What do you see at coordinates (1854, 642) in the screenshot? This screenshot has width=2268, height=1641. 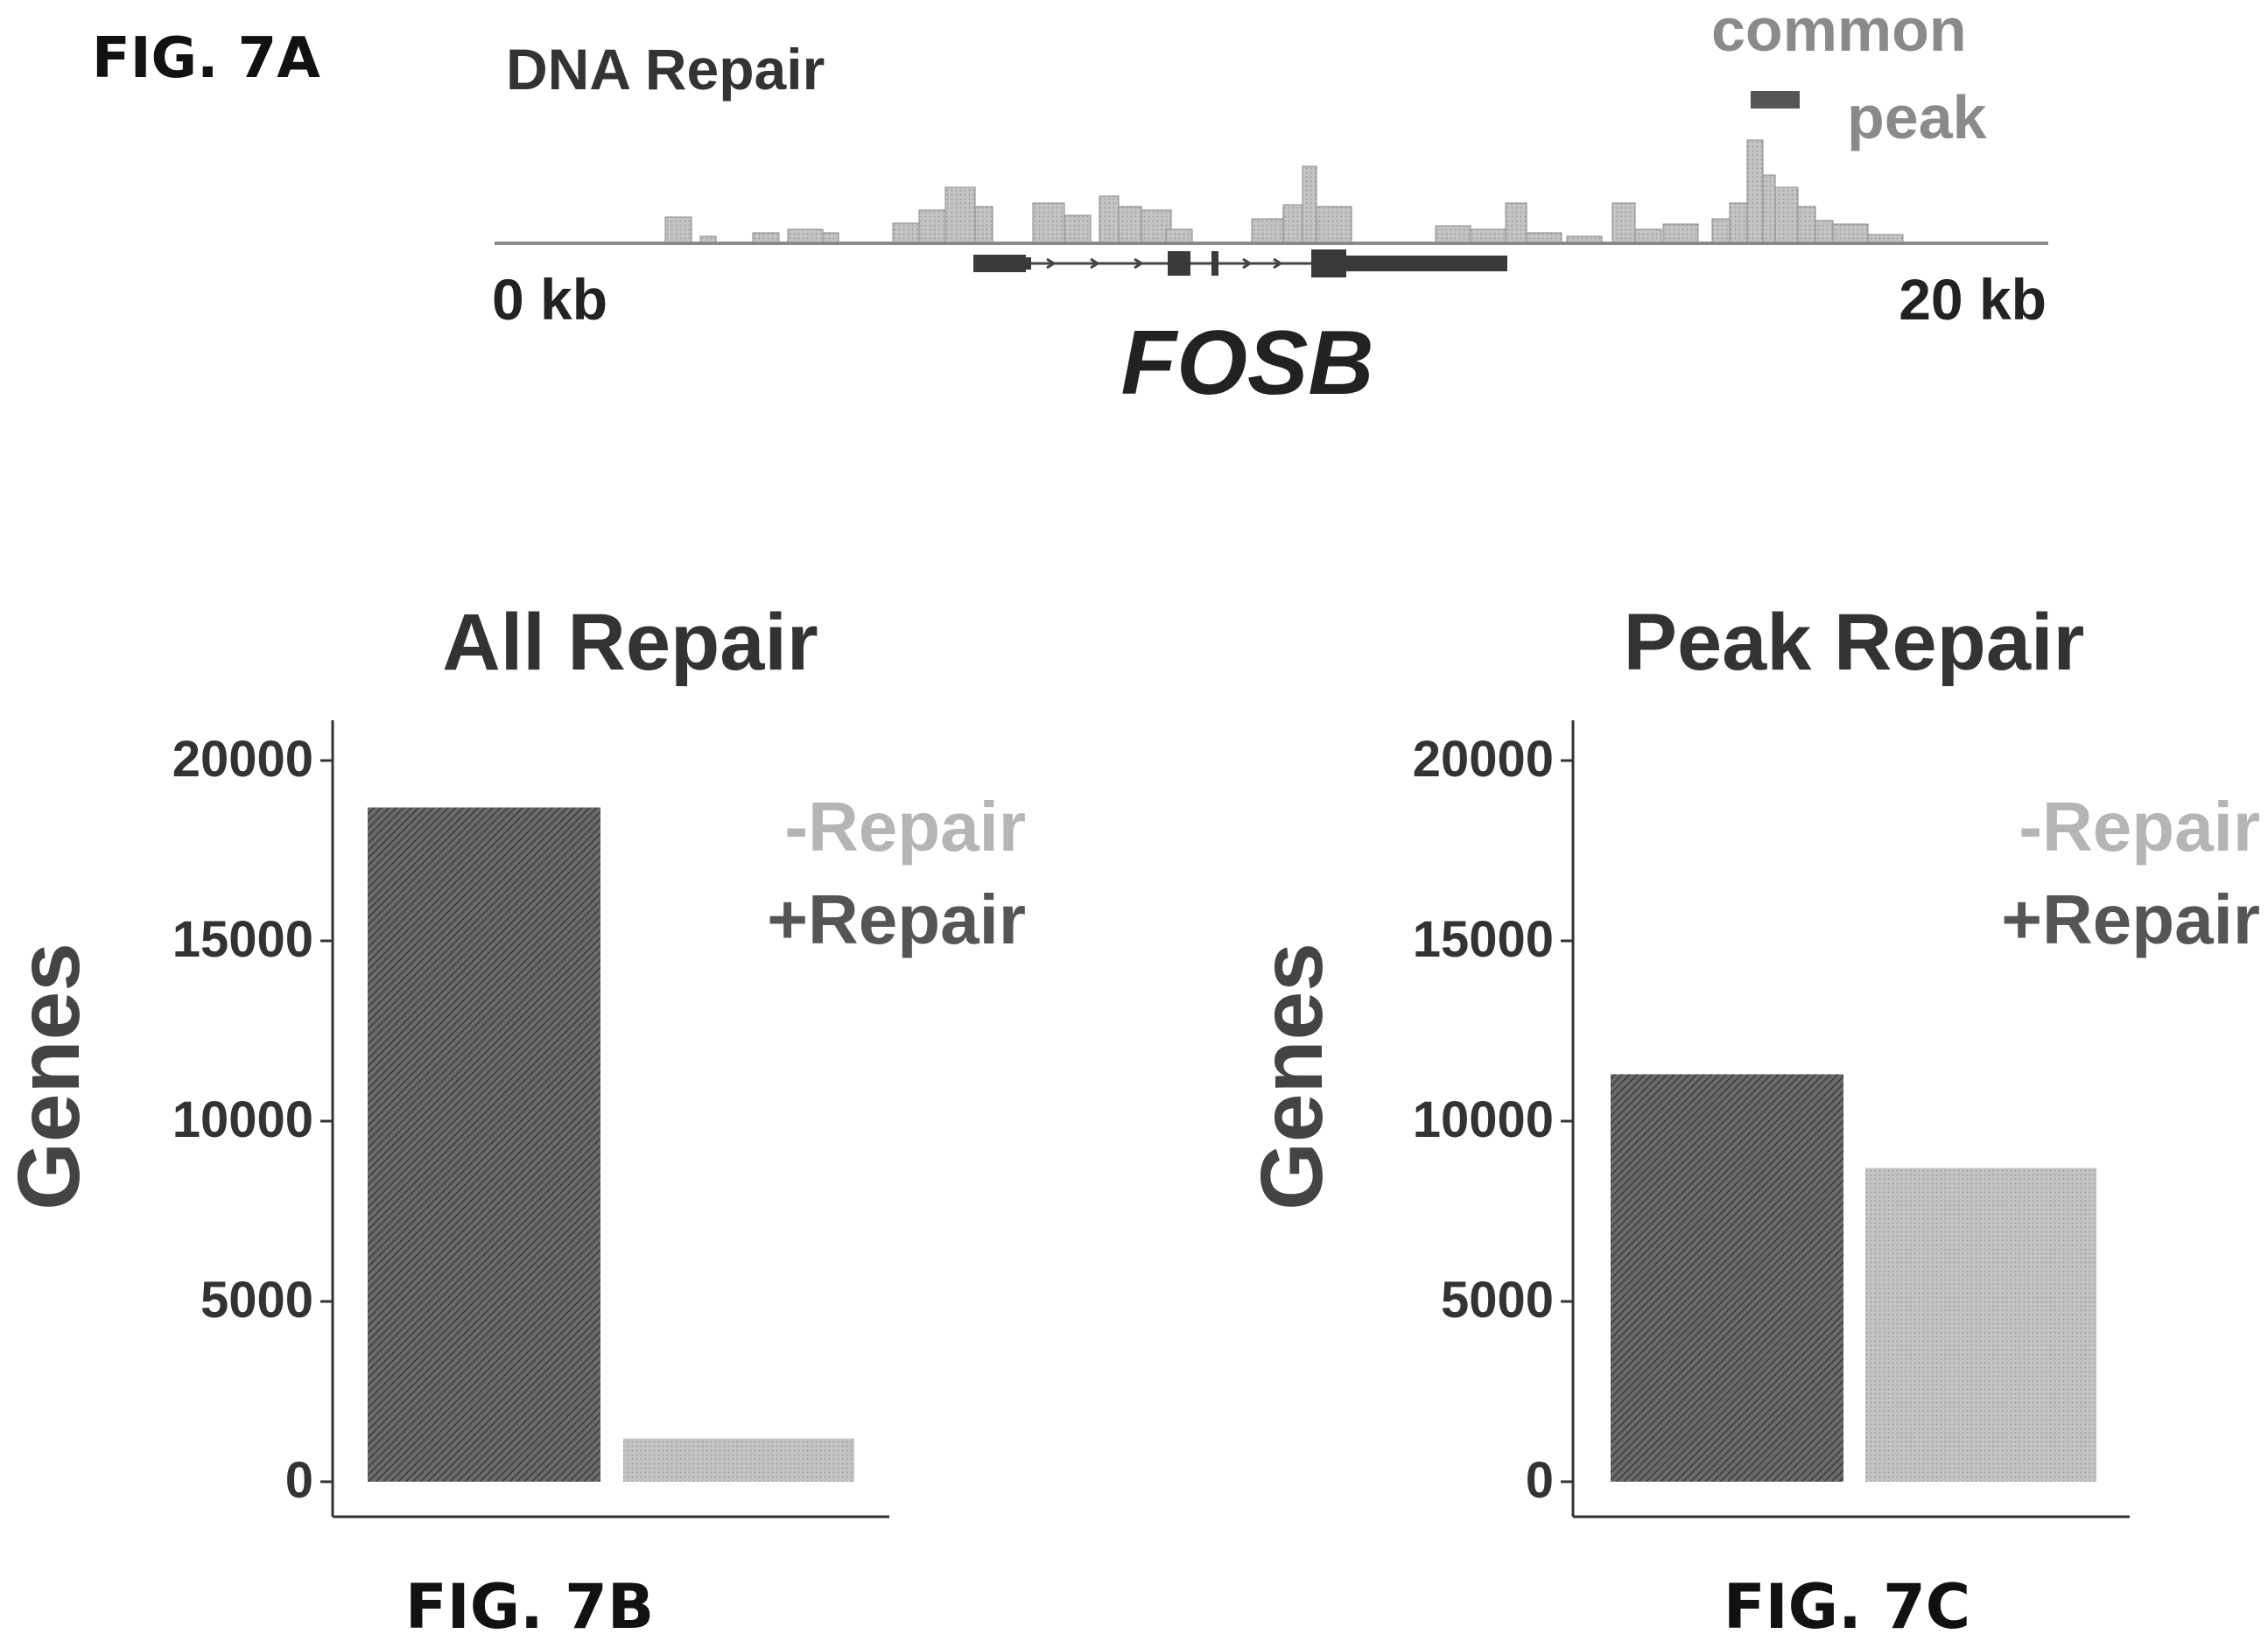 I see `chart-title: Peak Repair` at bounding box center [1854, 642].